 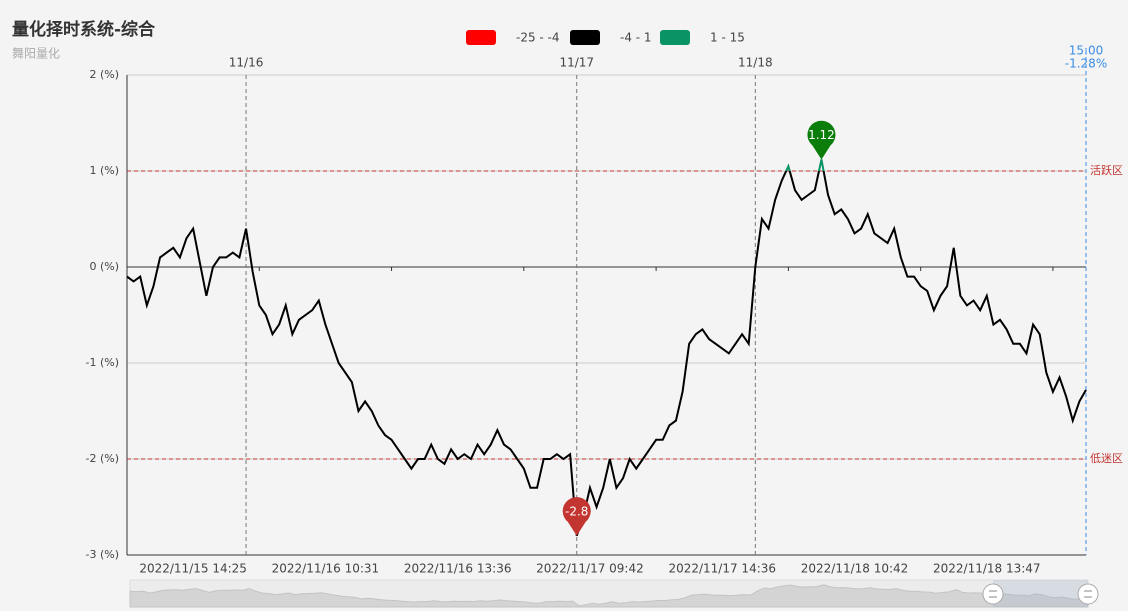 I want to click on legend-label: -4 - 1, so click(x=636, y=38).